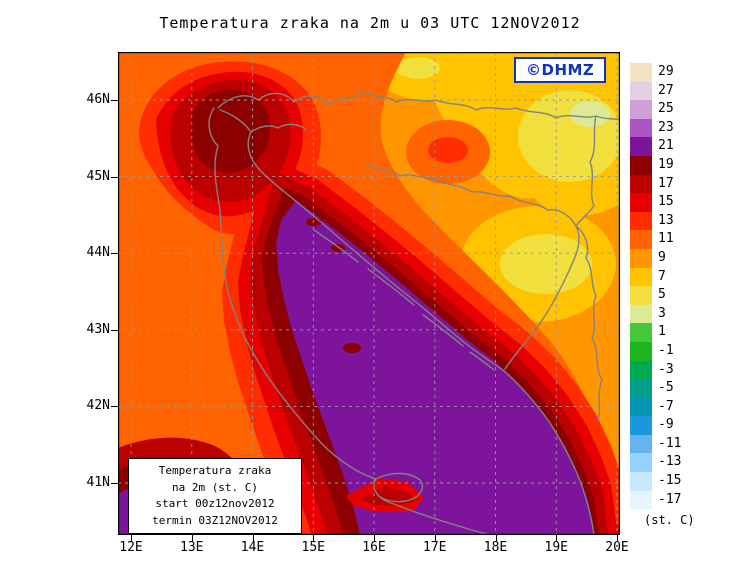  What do you see at coordinates (656, 463) in the screenshot?
I see `legend-entry: -13` at bounding box center [656, 463].